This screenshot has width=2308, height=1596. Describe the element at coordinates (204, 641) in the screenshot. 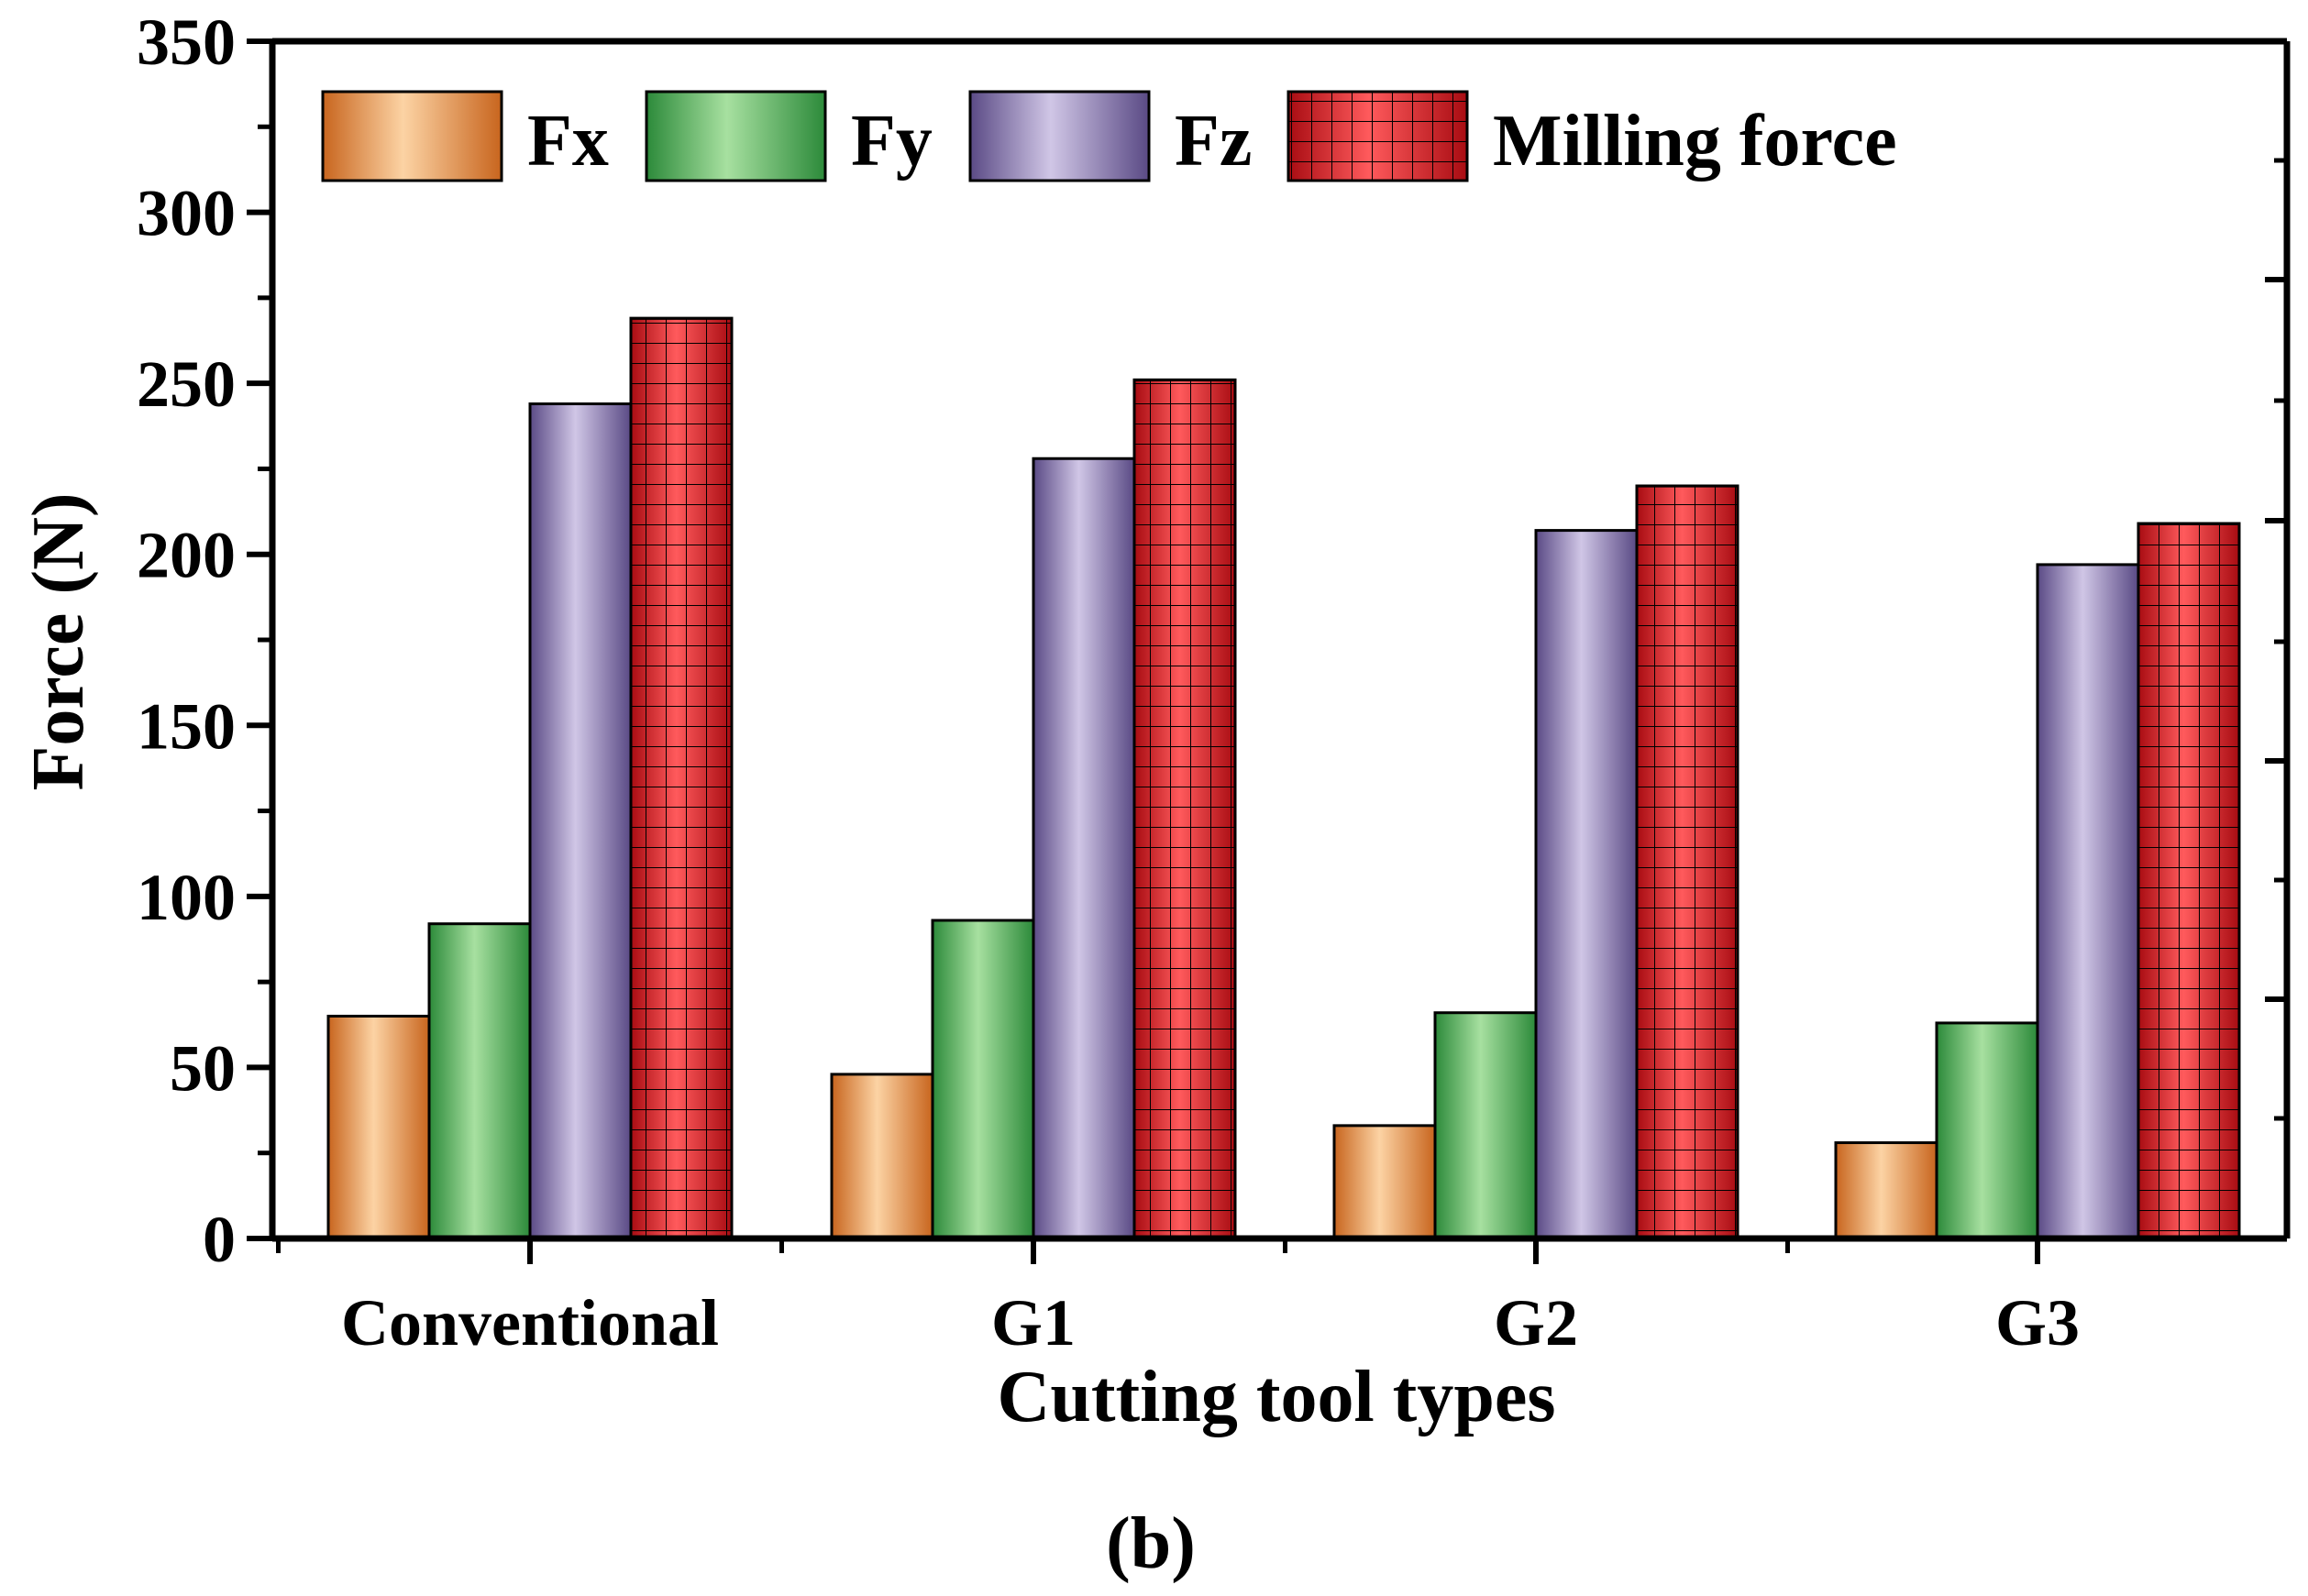

I see `y-axis-ticks: 0 50 100 150 200 250 300 350` at that location.